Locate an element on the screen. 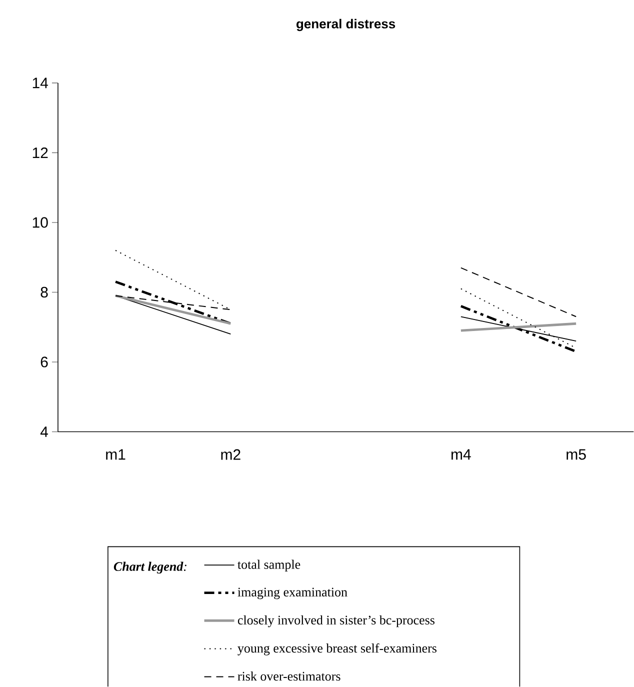  y-tick-label: 8 is located at coordinates (44, 292).